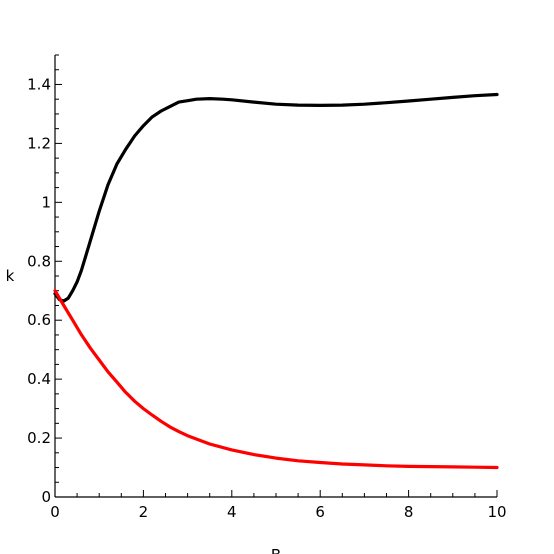 Image resolution: width=554 pixels, height=554 pixels. What do you see at coordinates (10, 276) in the screenshot?
I see `y-axis-label: k` at bounding box center [10, 276].